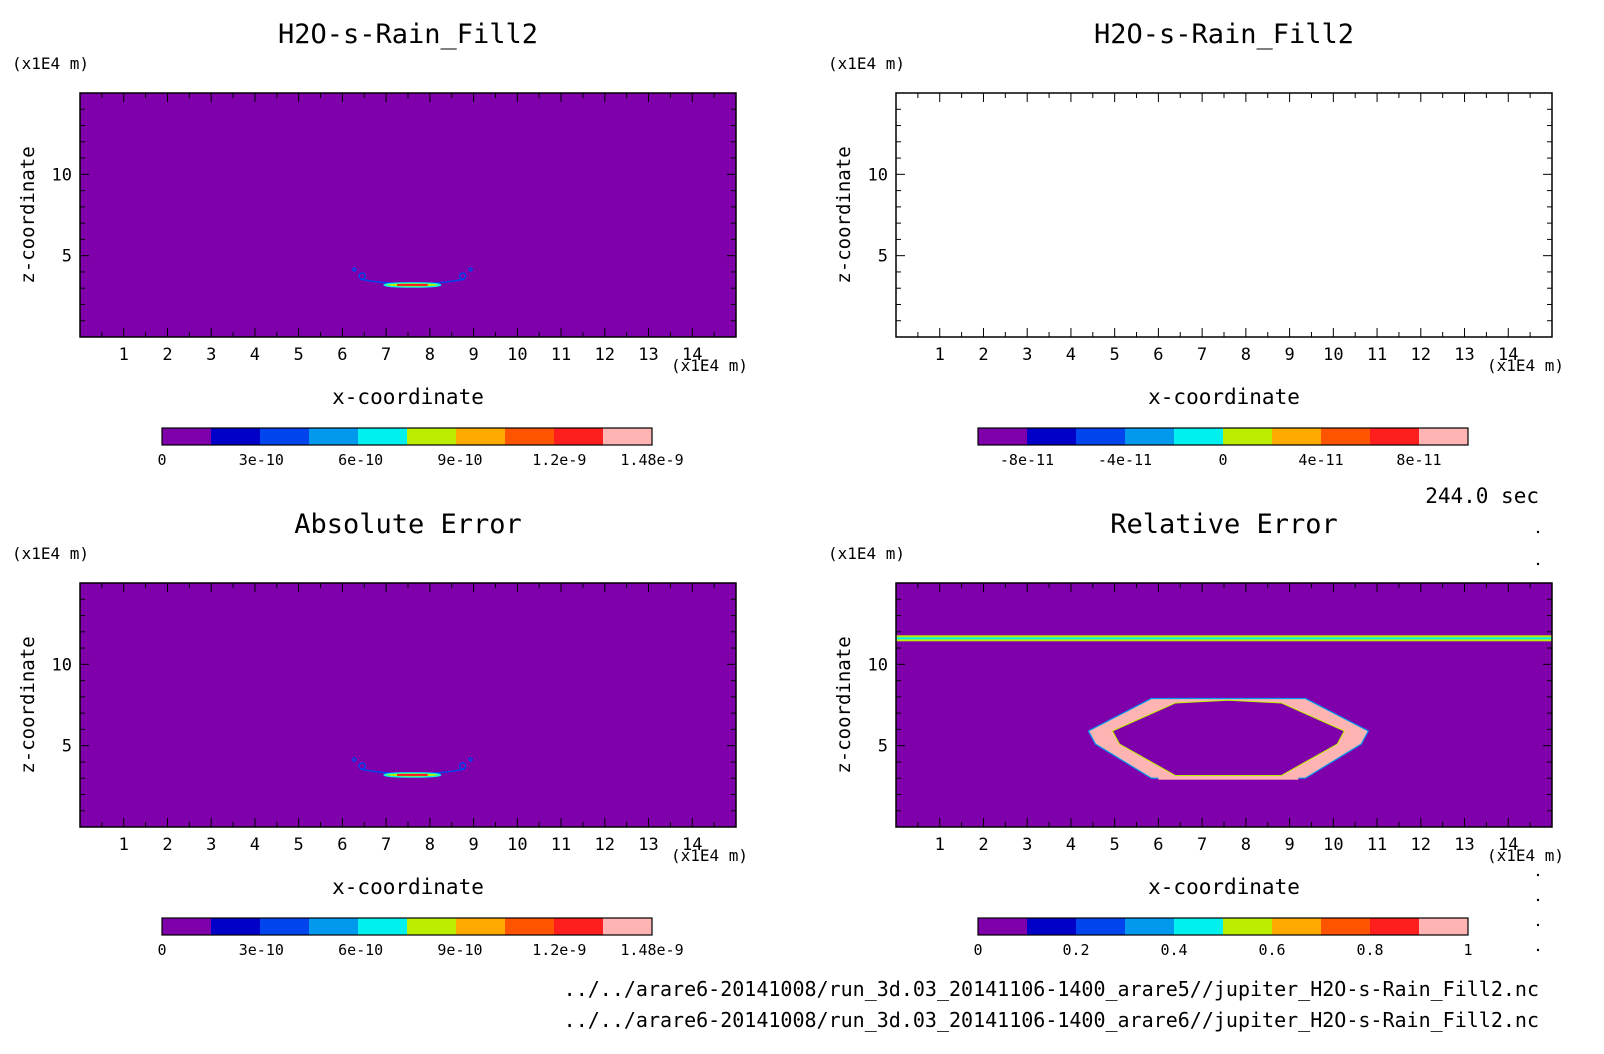  I want to click on y-tick-label: 5, so click(67, 747).